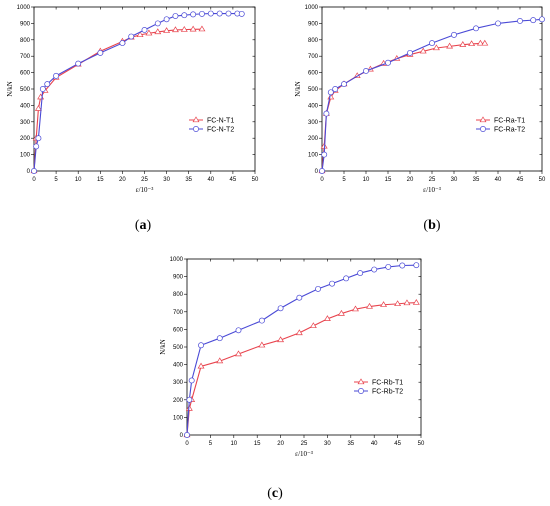 The image size is (550, 506). Describe the element at coordinates (275, 493) in the screenshot. I see `panel-caption: (c)` at that location.